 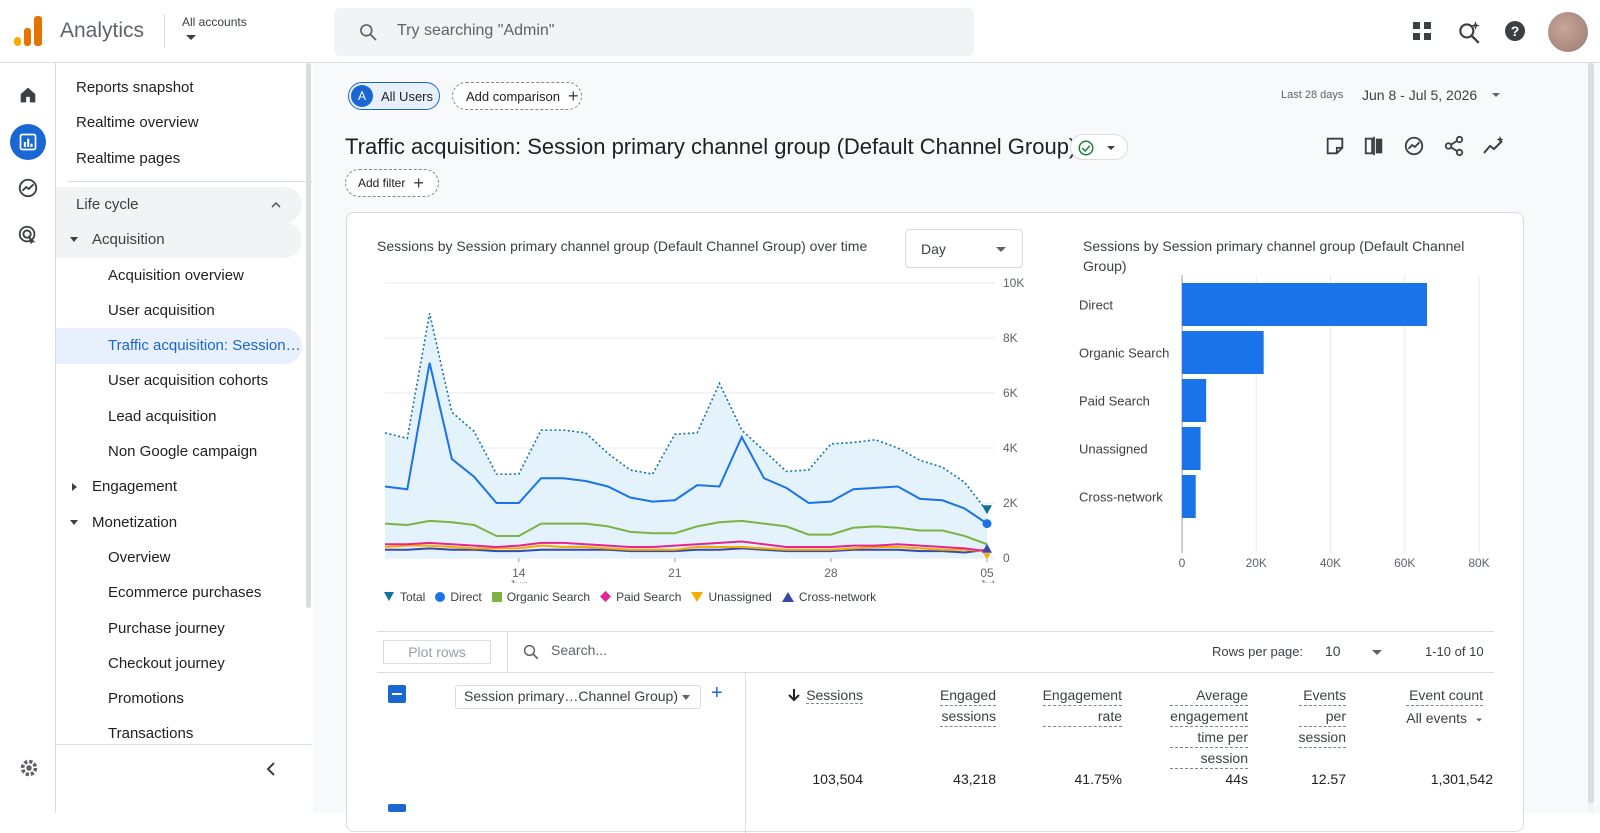 I want to click on legend-item: Total, so click(x=404, y=597).